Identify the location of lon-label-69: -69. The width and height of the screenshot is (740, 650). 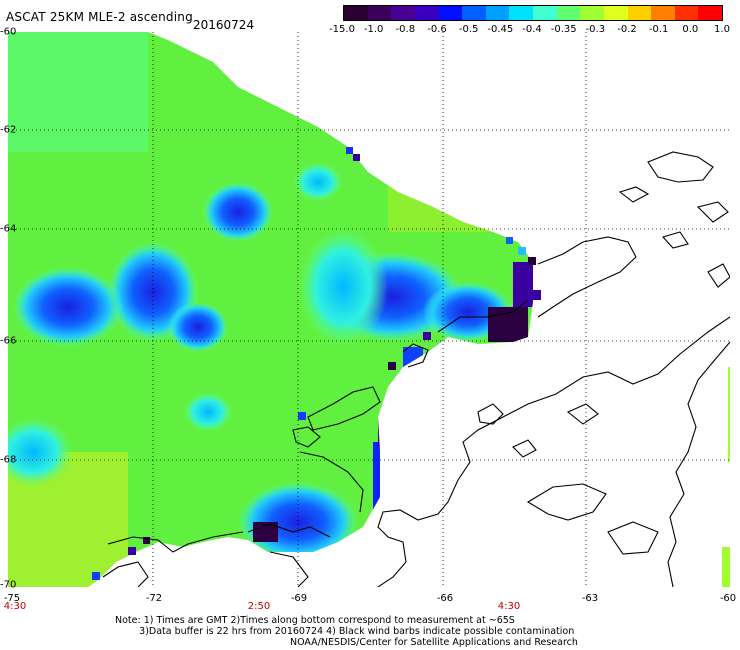
(299, 598).